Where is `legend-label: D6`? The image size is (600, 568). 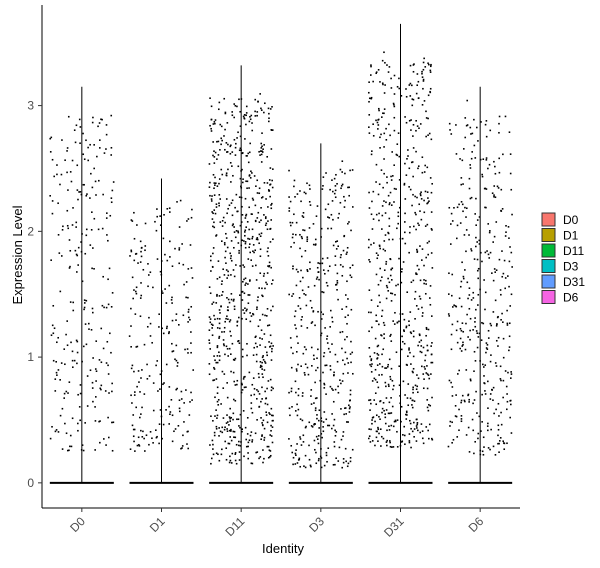
legend-label: D6 is located at coordinates (571, 298).